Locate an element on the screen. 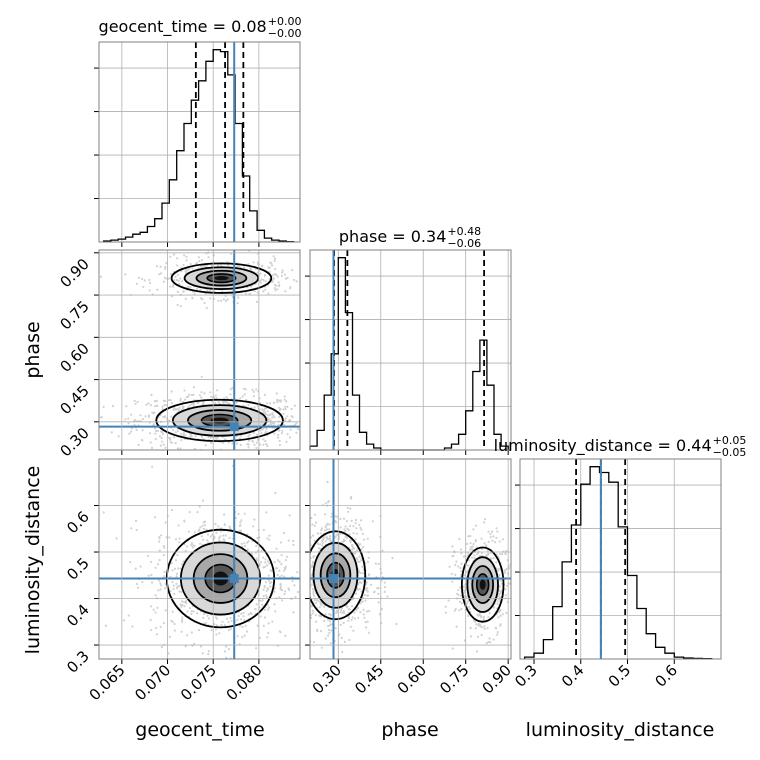  hist-phase-frame is located at coordinates (410, 350).